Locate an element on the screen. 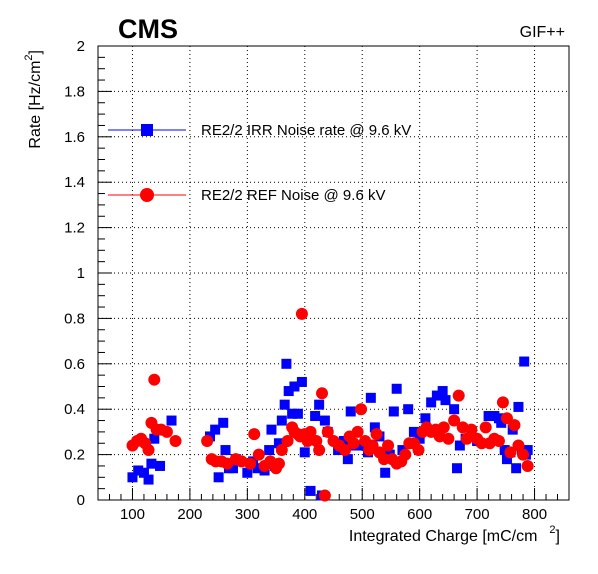  x-tick-label: 500 is located at coordinates (362, 514).